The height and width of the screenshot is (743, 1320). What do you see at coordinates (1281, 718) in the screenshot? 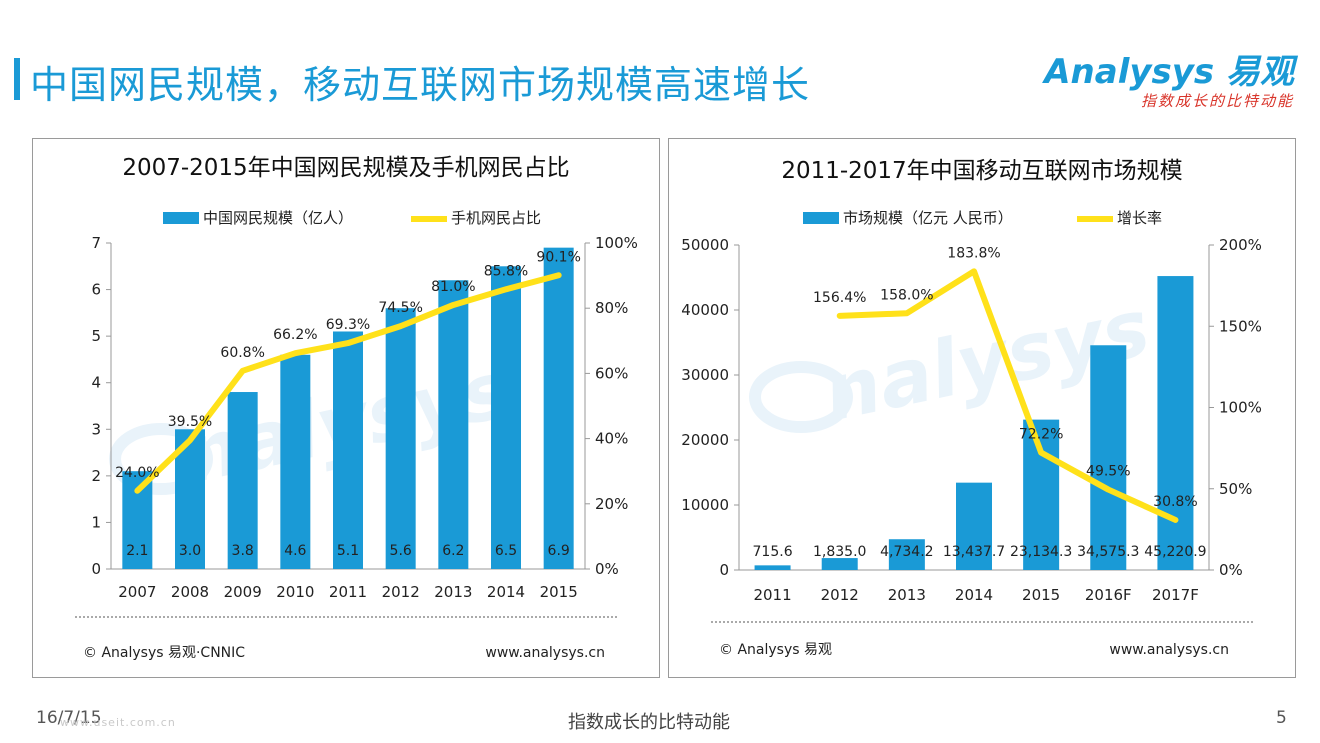
I see `page-number: 5` at bounding box center [1281, 718].